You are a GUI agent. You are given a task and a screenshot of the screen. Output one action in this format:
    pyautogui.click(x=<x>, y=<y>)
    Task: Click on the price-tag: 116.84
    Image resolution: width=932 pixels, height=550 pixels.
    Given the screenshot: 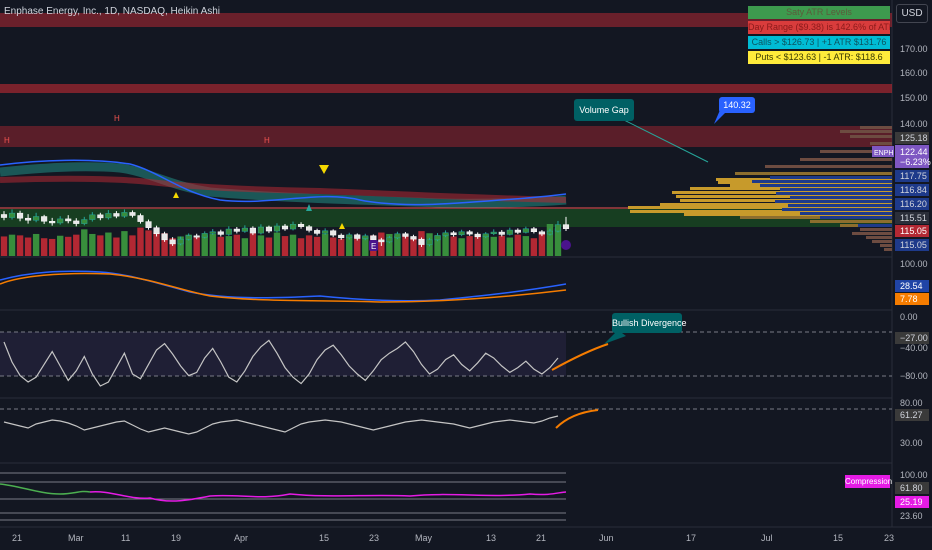 What is the action you would take?
    pyautogui.click(x=913, y=190)
    